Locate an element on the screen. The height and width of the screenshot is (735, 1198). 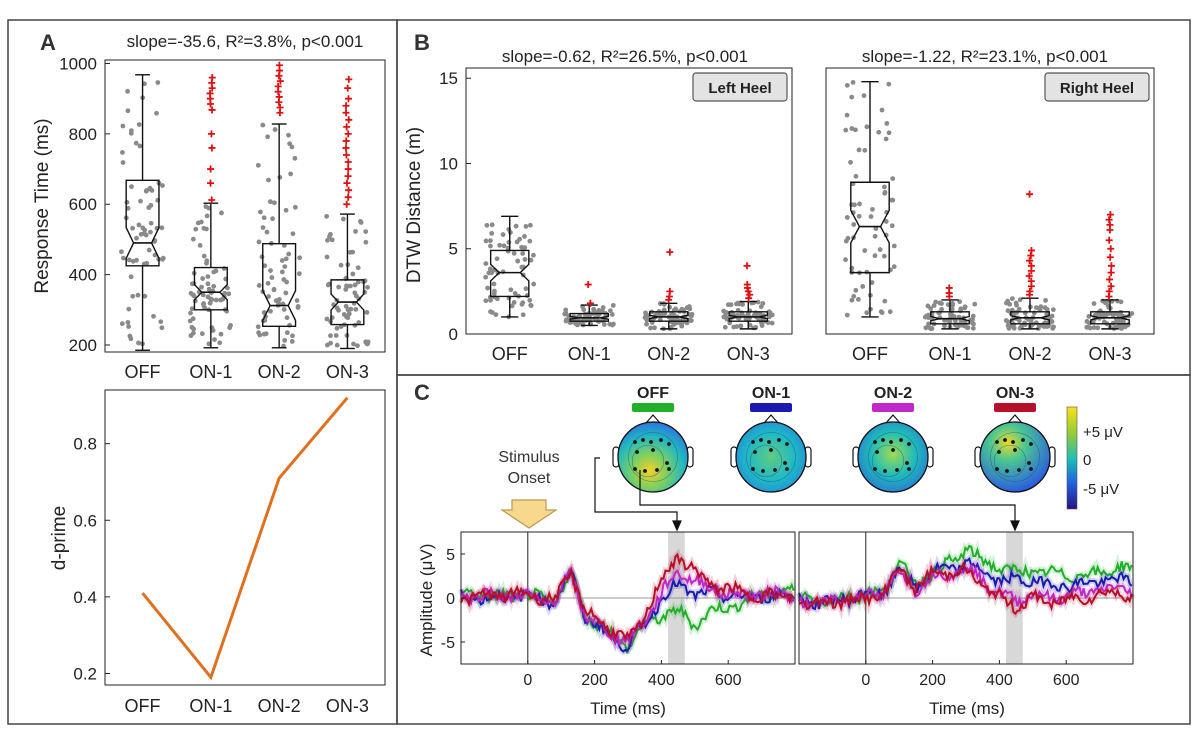
boxes is located at coordinates (245, 206).